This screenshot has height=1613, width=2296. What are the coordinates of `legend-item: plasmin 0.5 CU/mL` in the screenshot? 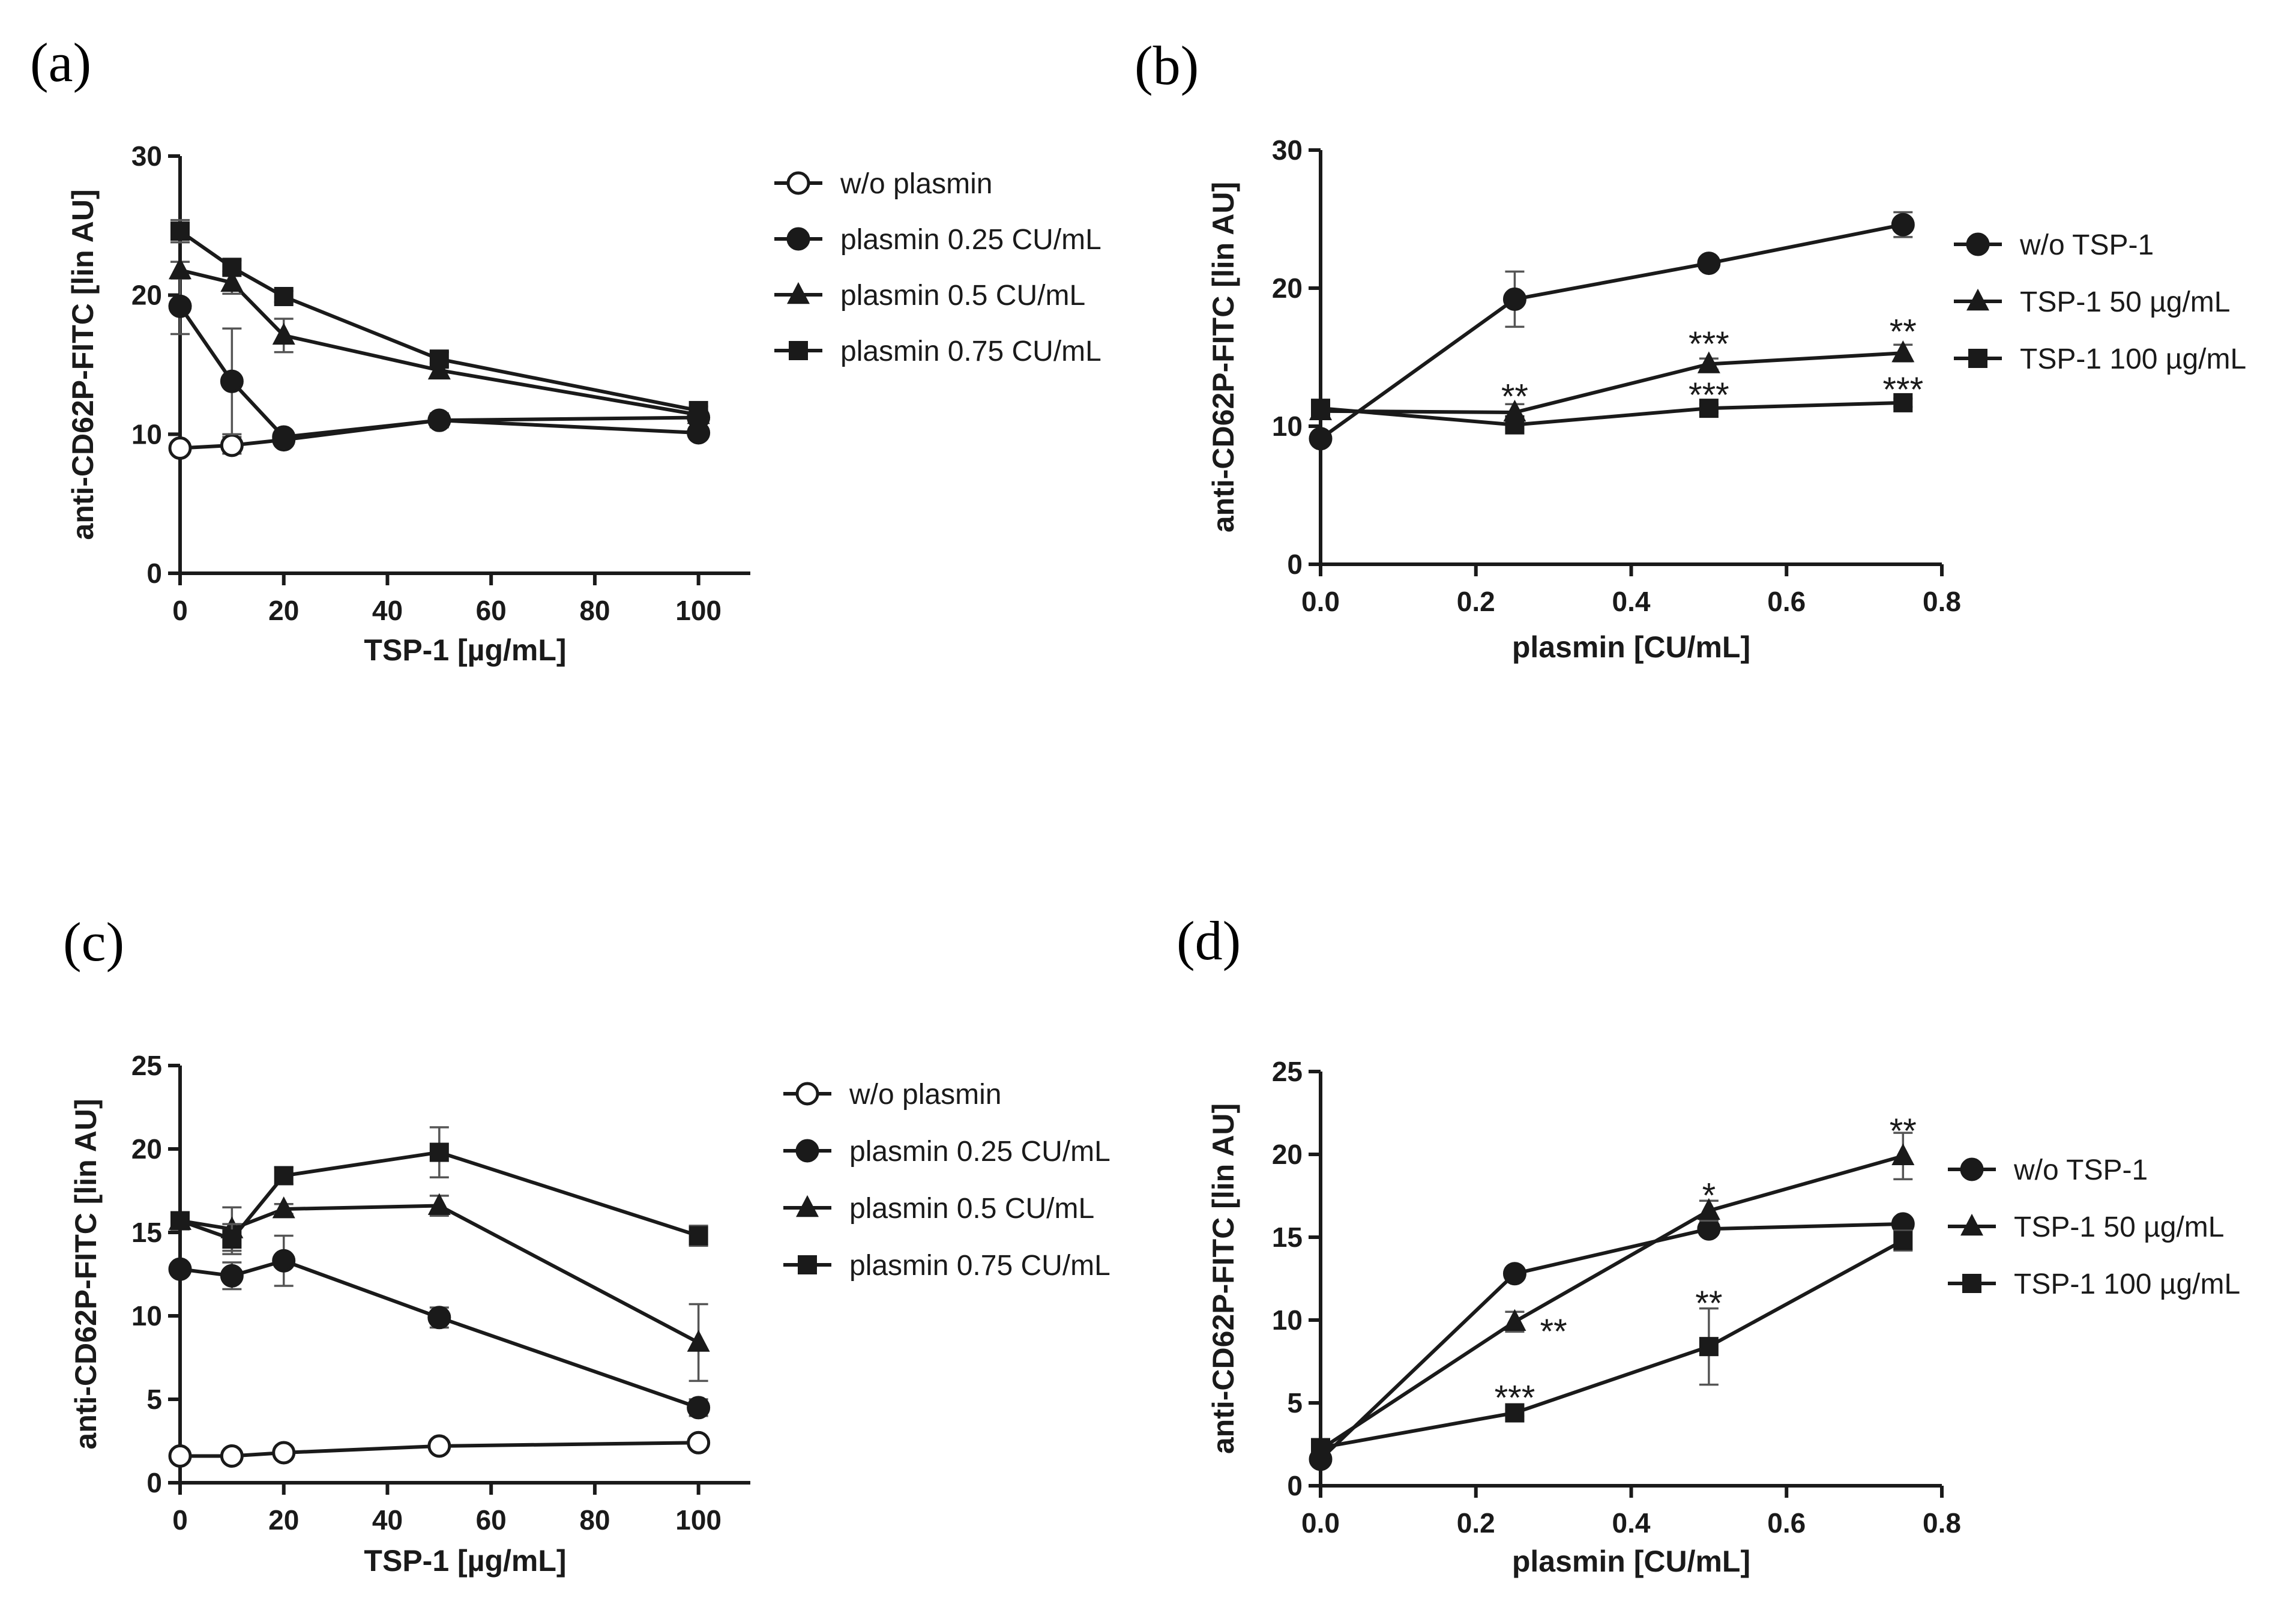 It's located at (938, 1209).